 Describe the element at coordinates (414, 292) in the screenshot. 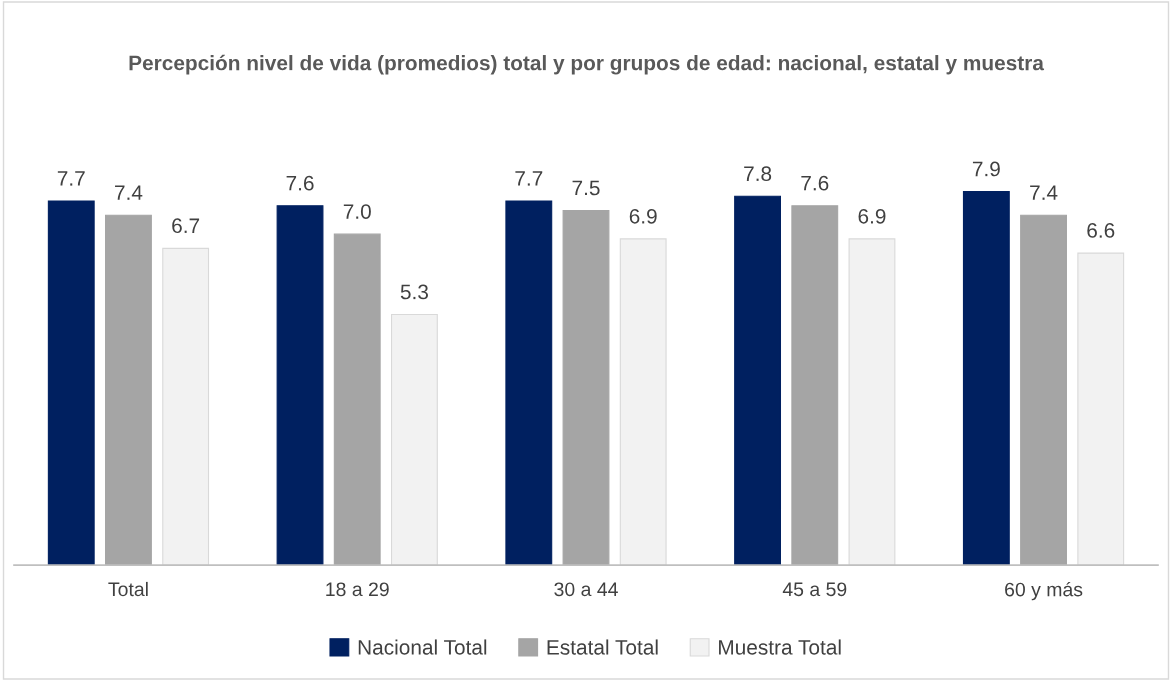

I see `data-label: 5.3` at that location.